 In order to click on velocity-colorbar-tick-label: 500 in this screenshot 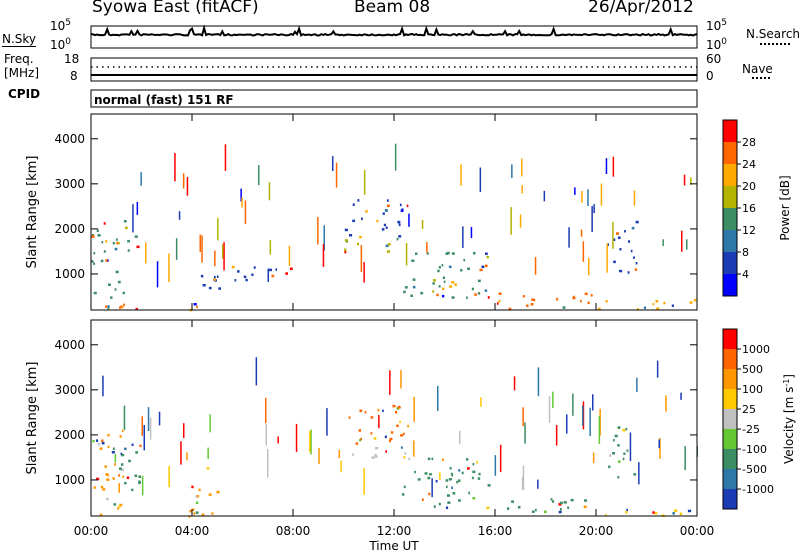, I will do `click(752, 369)`.